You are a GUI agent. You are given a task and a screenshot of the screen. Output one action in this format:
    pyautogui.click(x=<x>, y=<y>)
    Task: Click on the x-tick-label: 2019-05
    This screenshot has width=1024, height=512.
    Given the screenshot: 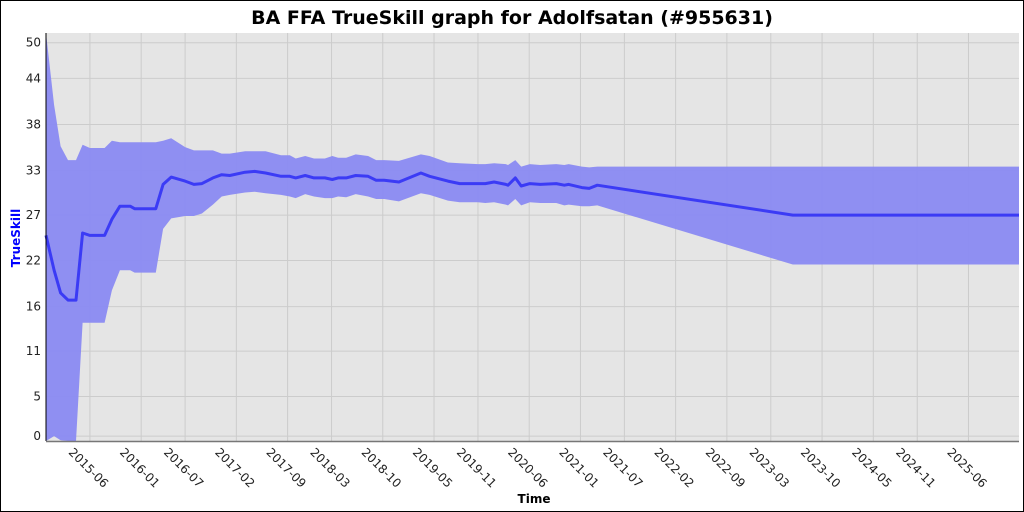 What is the action you would take?
    pyautogui.click(x=432, y=467)
    